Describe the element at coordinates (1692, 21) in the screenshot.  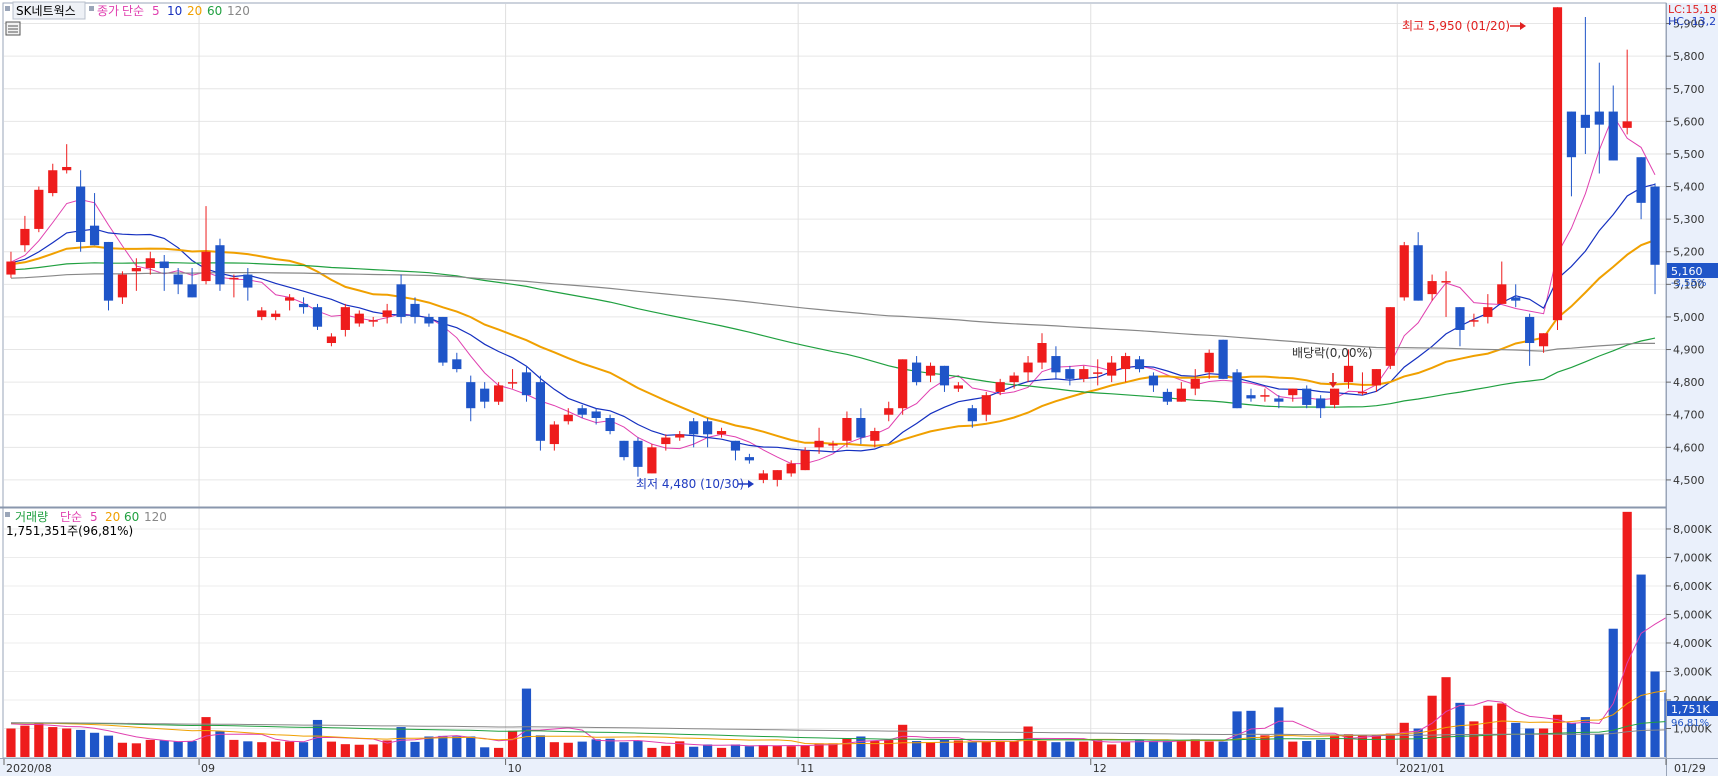
I see `hc-label: HC:-13,2` at that location.